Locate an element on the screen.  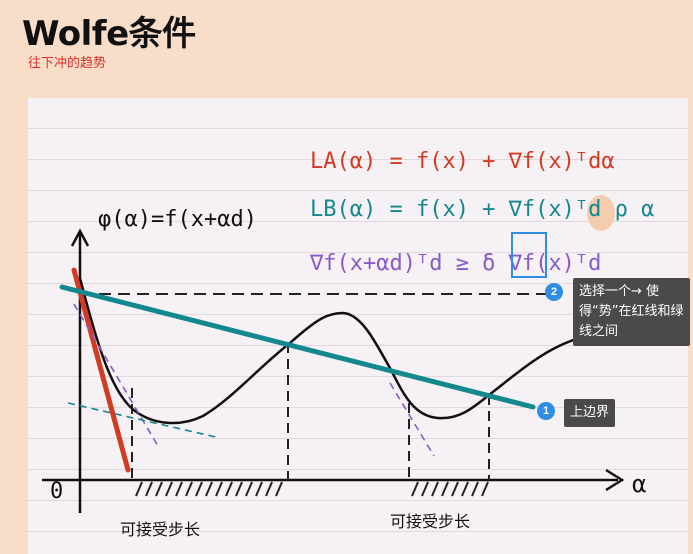
teal-dashed-slope is located at coordinates (144, 420).